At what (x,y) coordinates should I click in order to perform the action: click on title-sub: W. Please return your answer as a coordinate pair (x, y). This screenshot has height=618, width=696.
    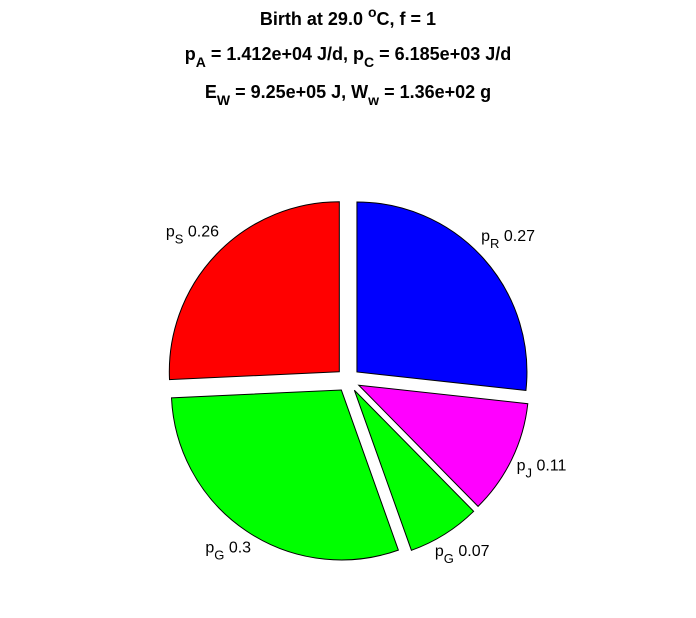
    Looking at the image, I should click on (224, 100).